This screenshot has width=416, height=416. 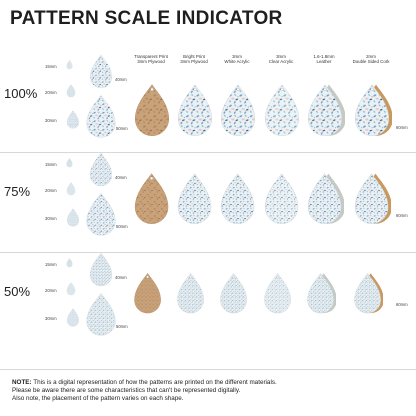 I want to click on column-header-4: 3mm Clear Acrylic, so click(x=281, y=59).